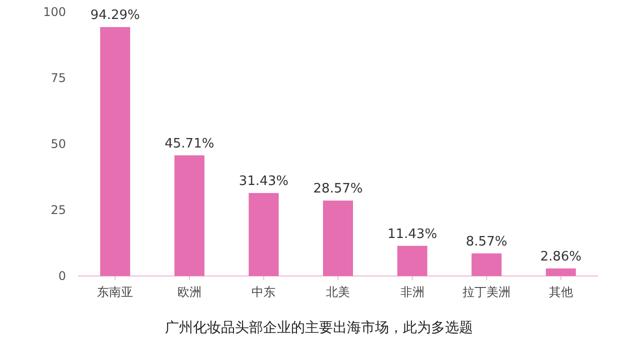 This screenshot has height=364, width=638. What do you see at coordinates (264, 292) in the screenshot?
I see `x-tick-label: 中东` at bounding box center [264, 292].